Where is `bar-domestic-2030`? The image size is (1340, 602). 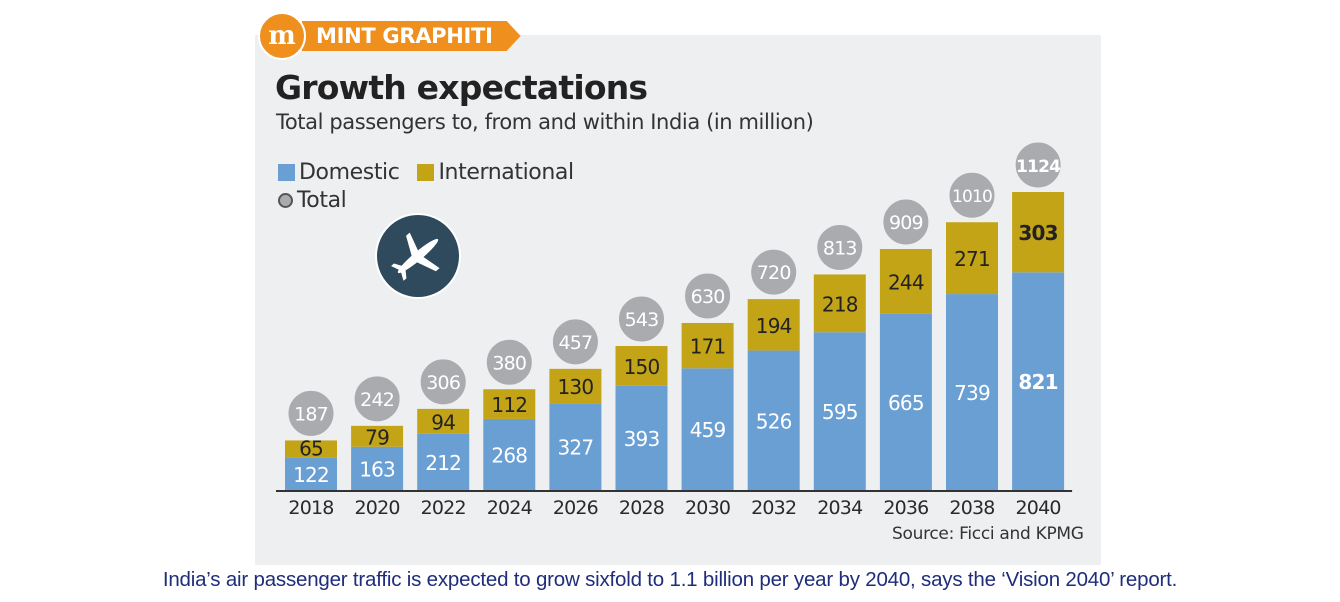
bar-domestic-2030 is located at coordinates (707, 429).